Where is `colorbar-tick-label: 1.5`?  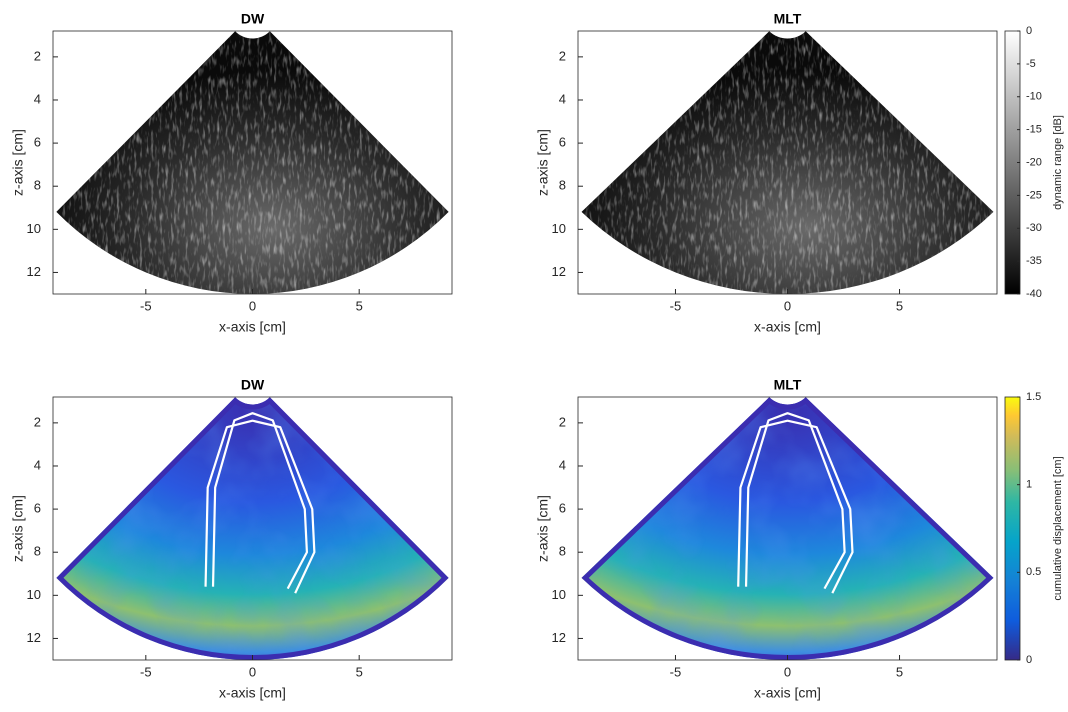
colorbar-tick-label: 1.5 is located at coordinates (1033, 397).